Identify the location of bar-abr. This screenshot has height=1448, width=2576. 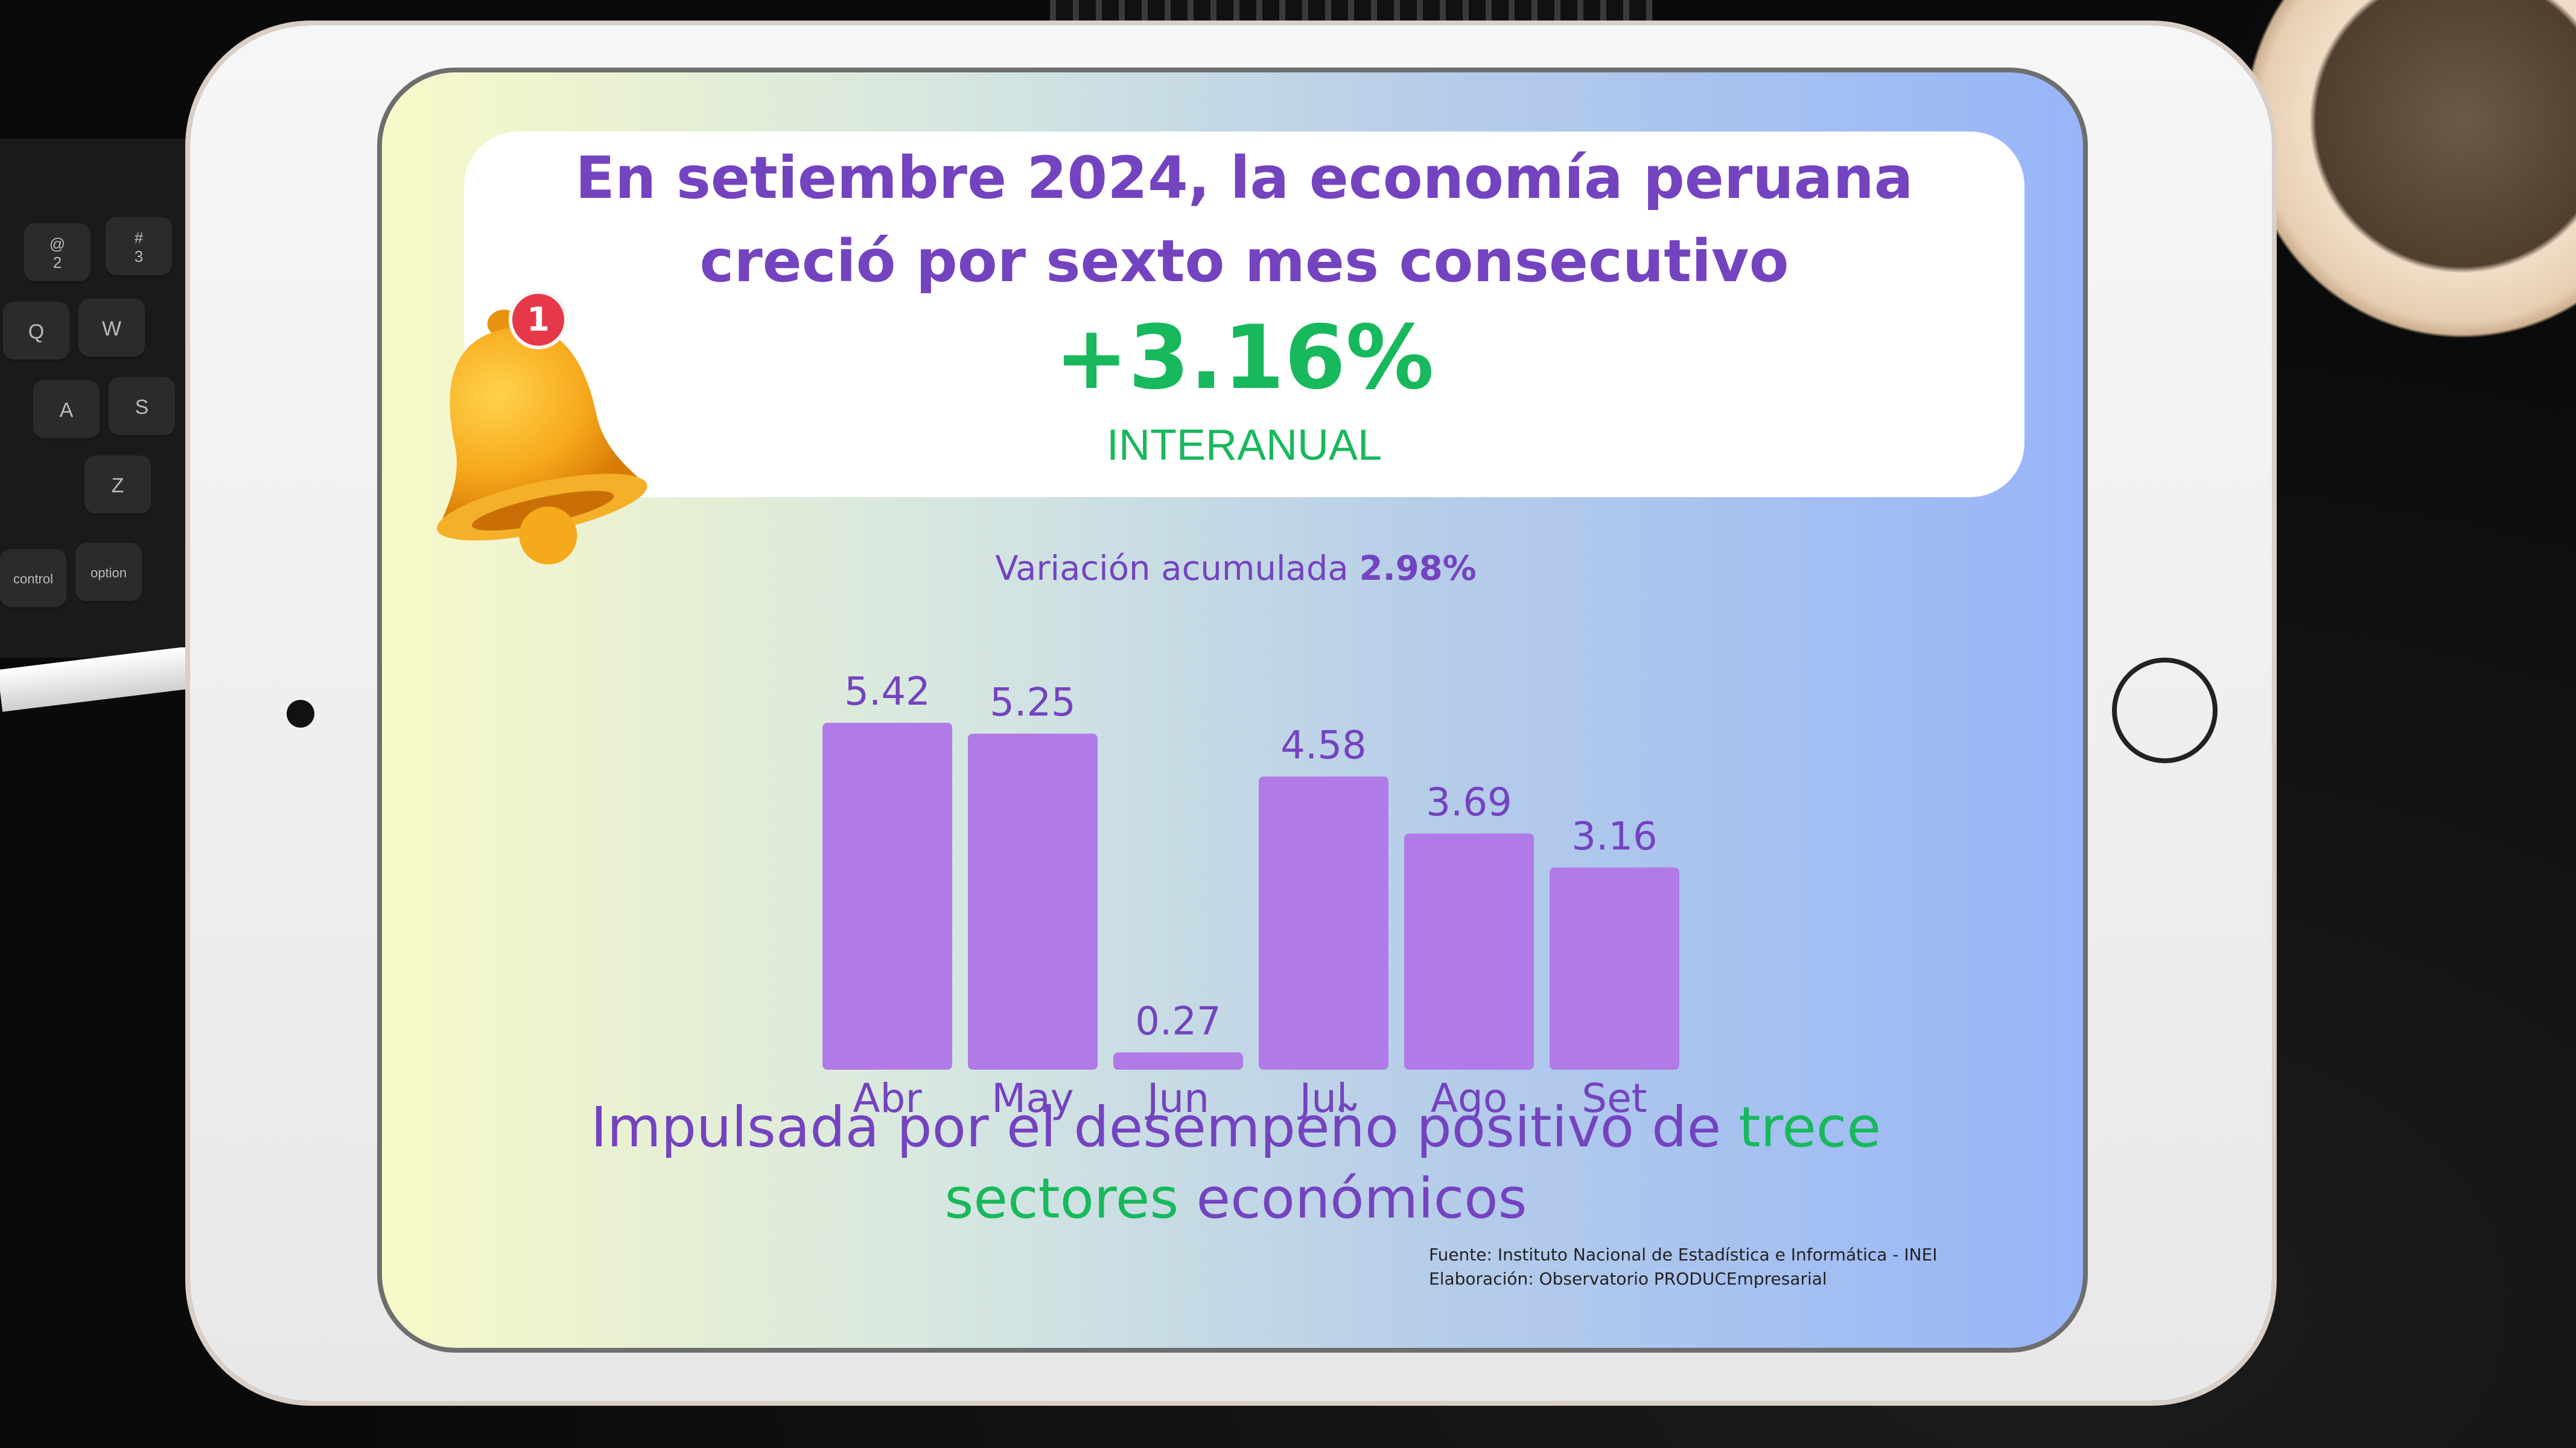
(887, 896).